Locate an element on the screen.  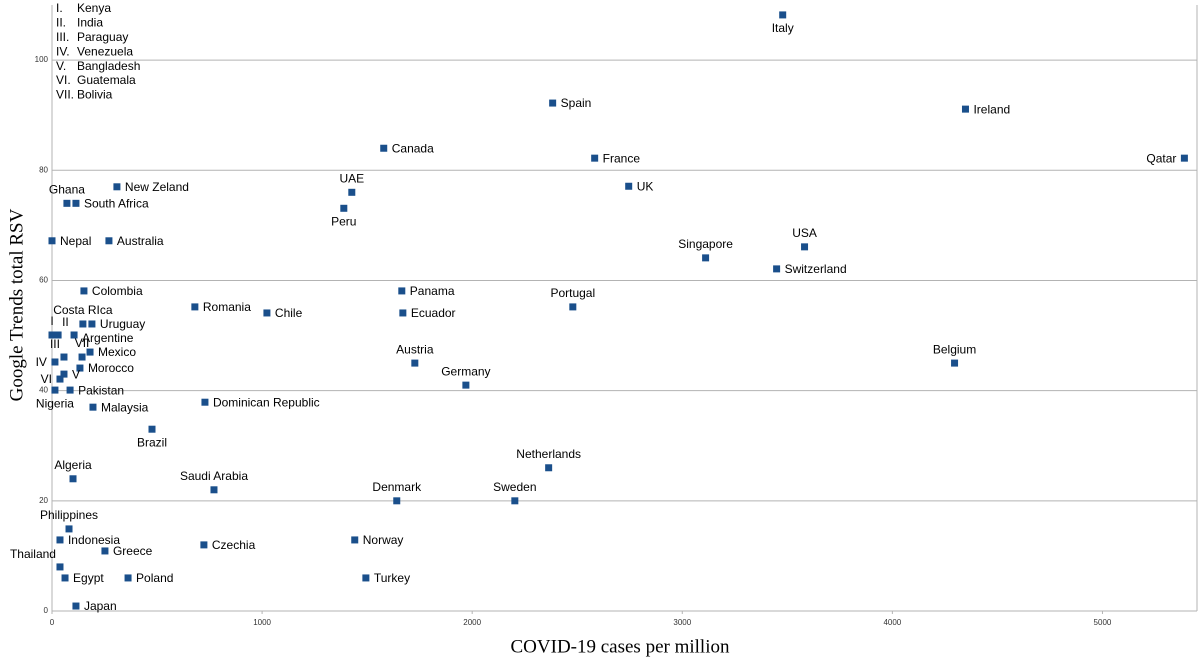
point-label: Italy is located at coordinates (783, 28).